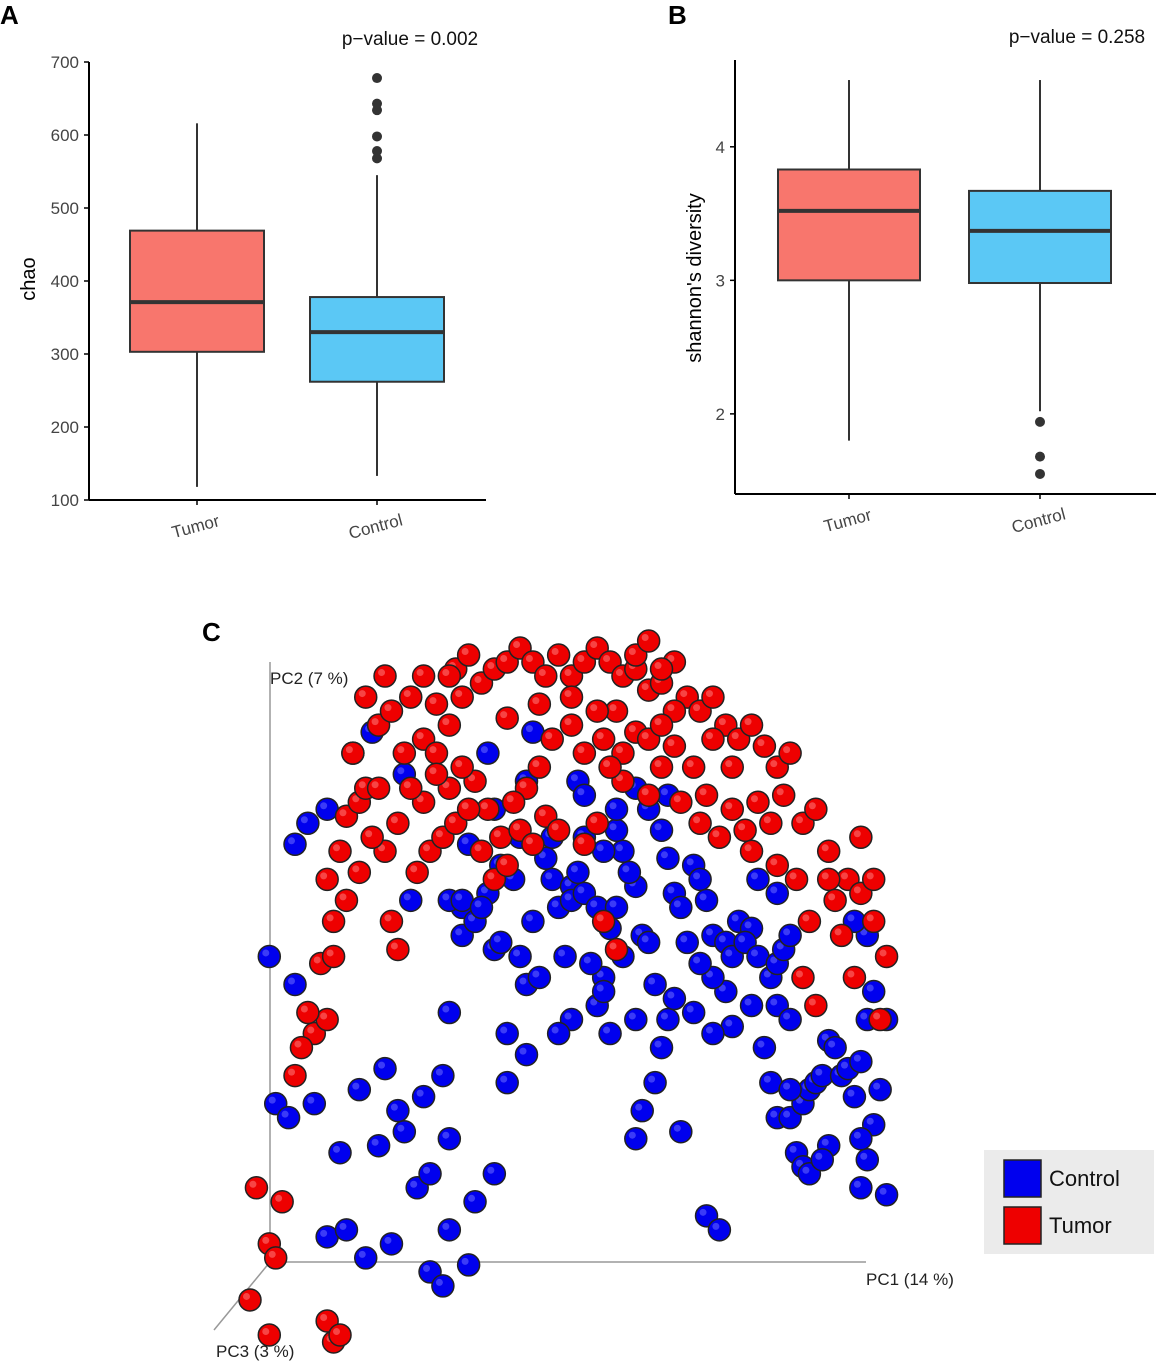 The height and width of the screenshot is (1364, 1156). Describe the element at coordinates (65, 135) in the screenshot. I see `a-ytick-label: 600` at that location.